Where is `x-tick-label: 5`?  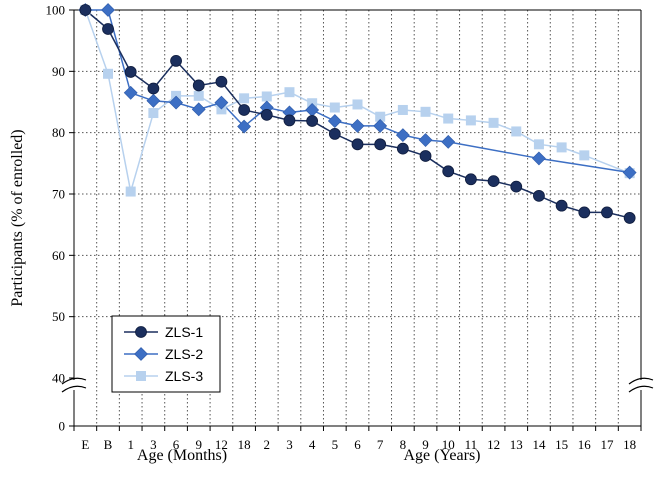
x-tick-label: 5 is located at coordinates (335, 444).